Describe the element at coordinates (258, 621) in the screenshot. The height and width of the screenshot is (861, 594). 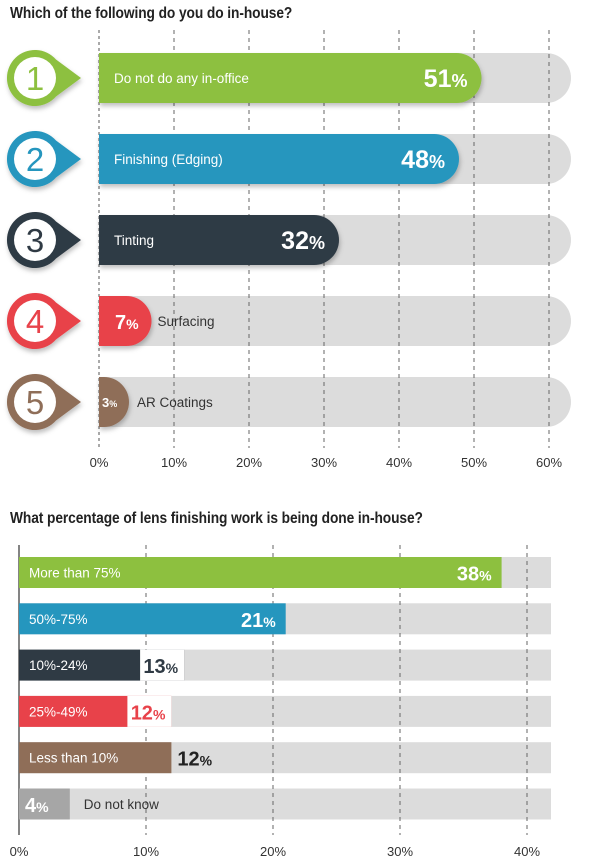
I see `chart2-value-label: 21%` at that location.